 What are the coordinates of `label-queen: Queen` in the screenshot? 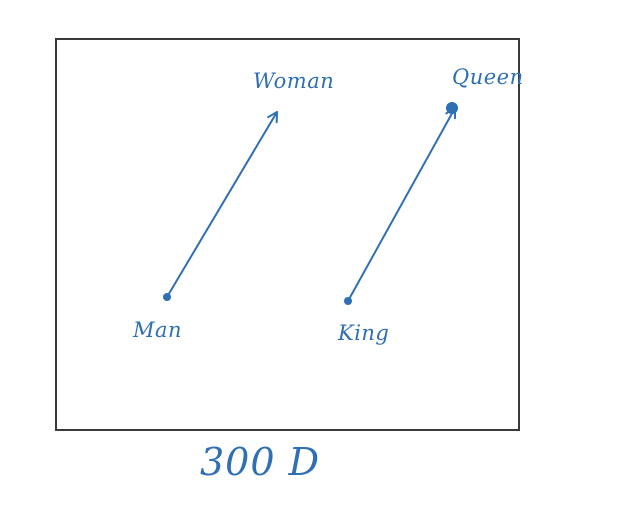 It's located at (488, 77).